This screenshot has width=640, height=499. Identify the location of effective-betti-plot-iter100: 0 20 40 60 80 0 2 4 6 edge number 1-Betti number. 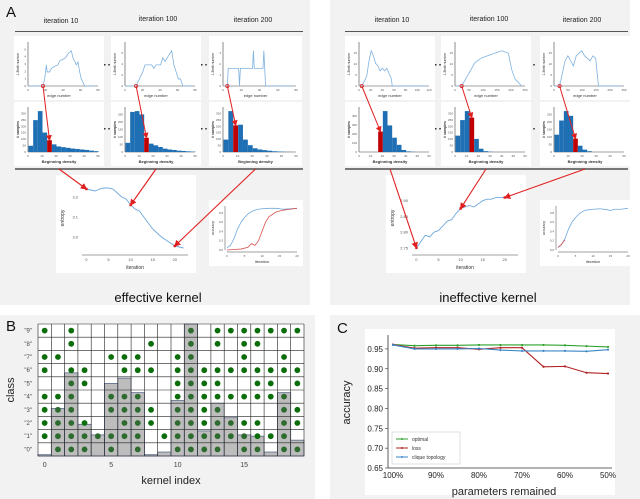
(156, 68).